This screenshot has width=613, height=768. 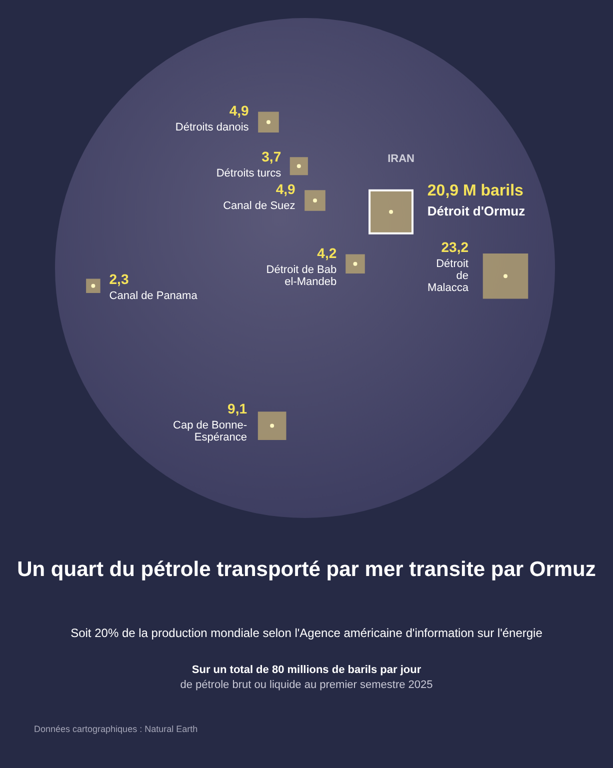 I want to click on category-label: Détroits turcs, so click(x=249, y=173).